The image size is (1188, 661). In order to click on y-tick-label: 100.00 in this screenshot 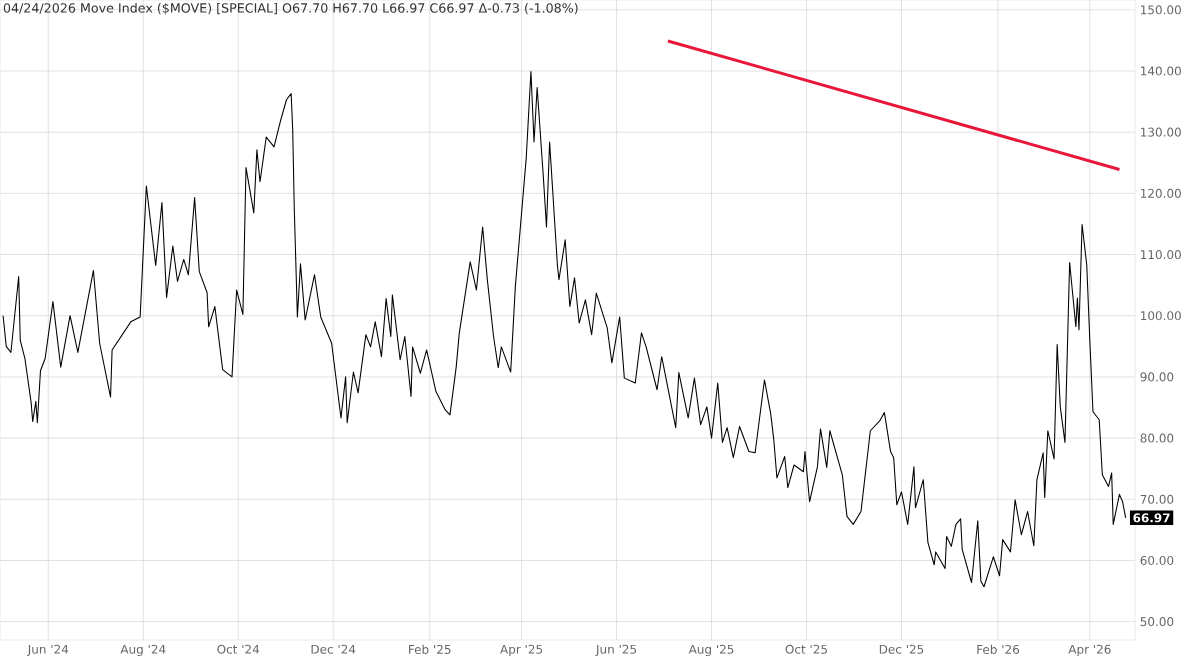, I will do `click(1161, 316)`.